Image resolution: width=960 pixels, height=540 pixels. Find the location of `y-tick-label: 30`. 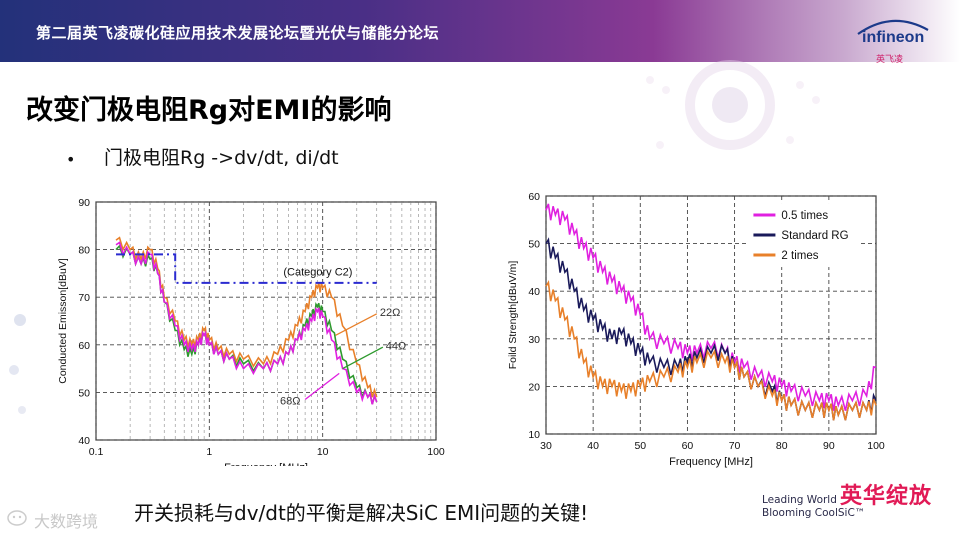

y-tick-label: 30 is located at coordinates (534, 340).